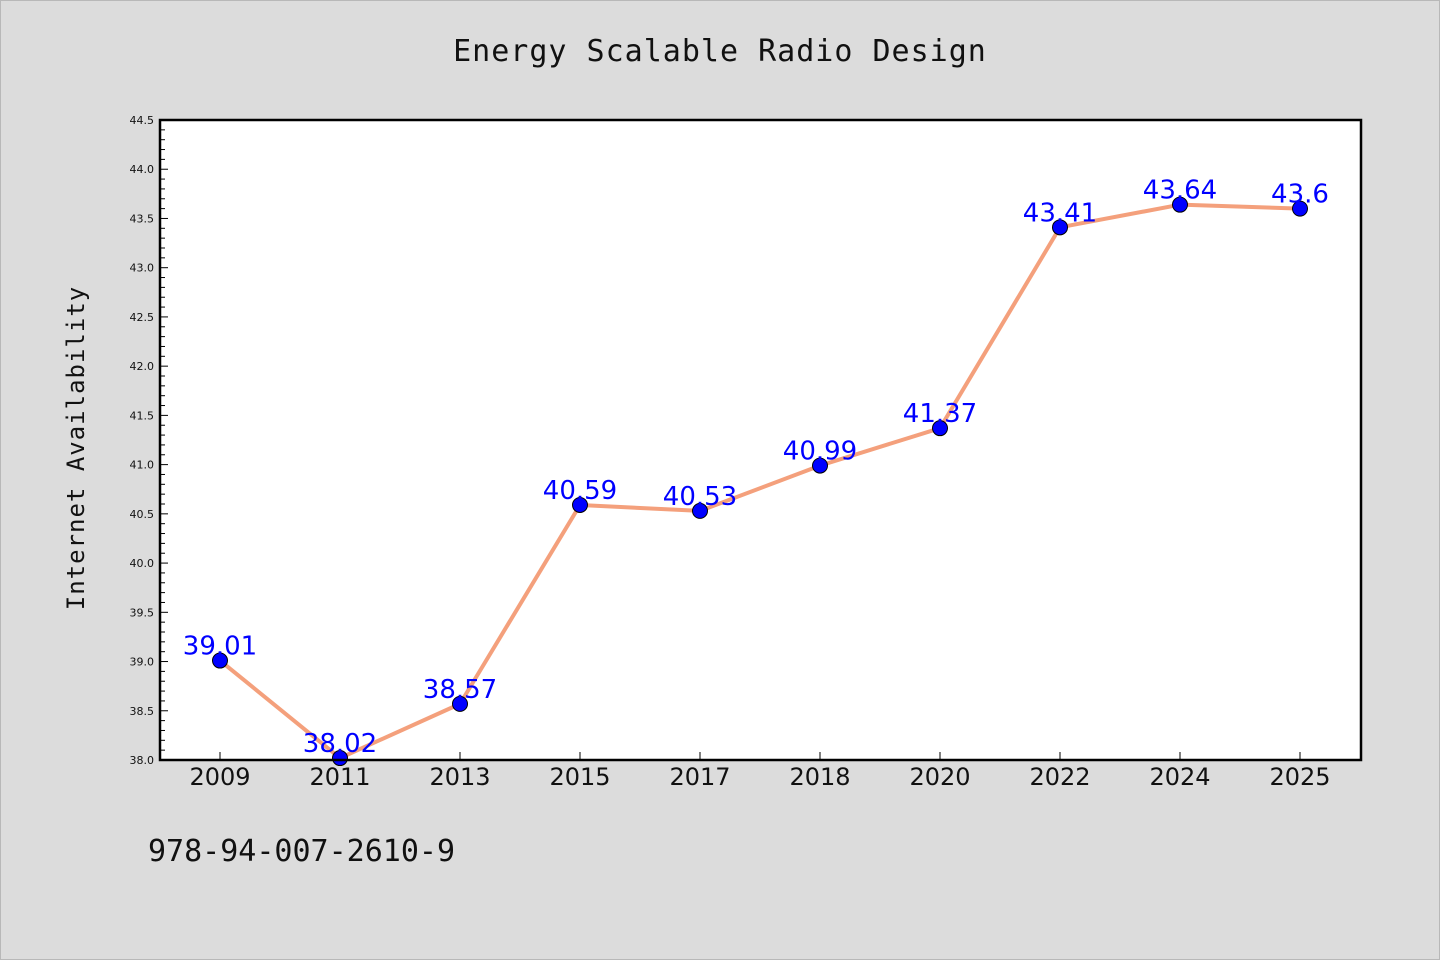 The width and height of the screenshot is (1440, 960). I want to click on y-tick-label: 44.5, so click(142, 120).